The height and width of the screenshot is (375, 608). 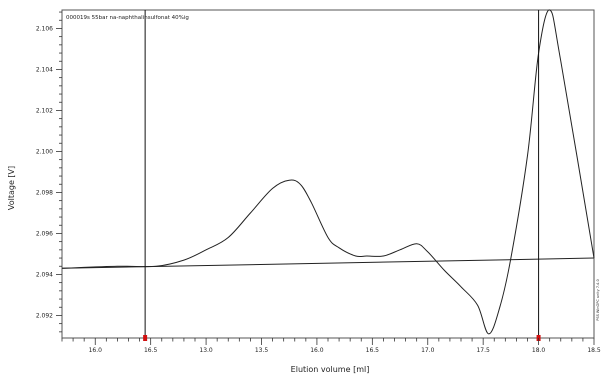 I want to click on footer-note: PSS WinGPC unity 7.4.0, so click(x=598, y=300).